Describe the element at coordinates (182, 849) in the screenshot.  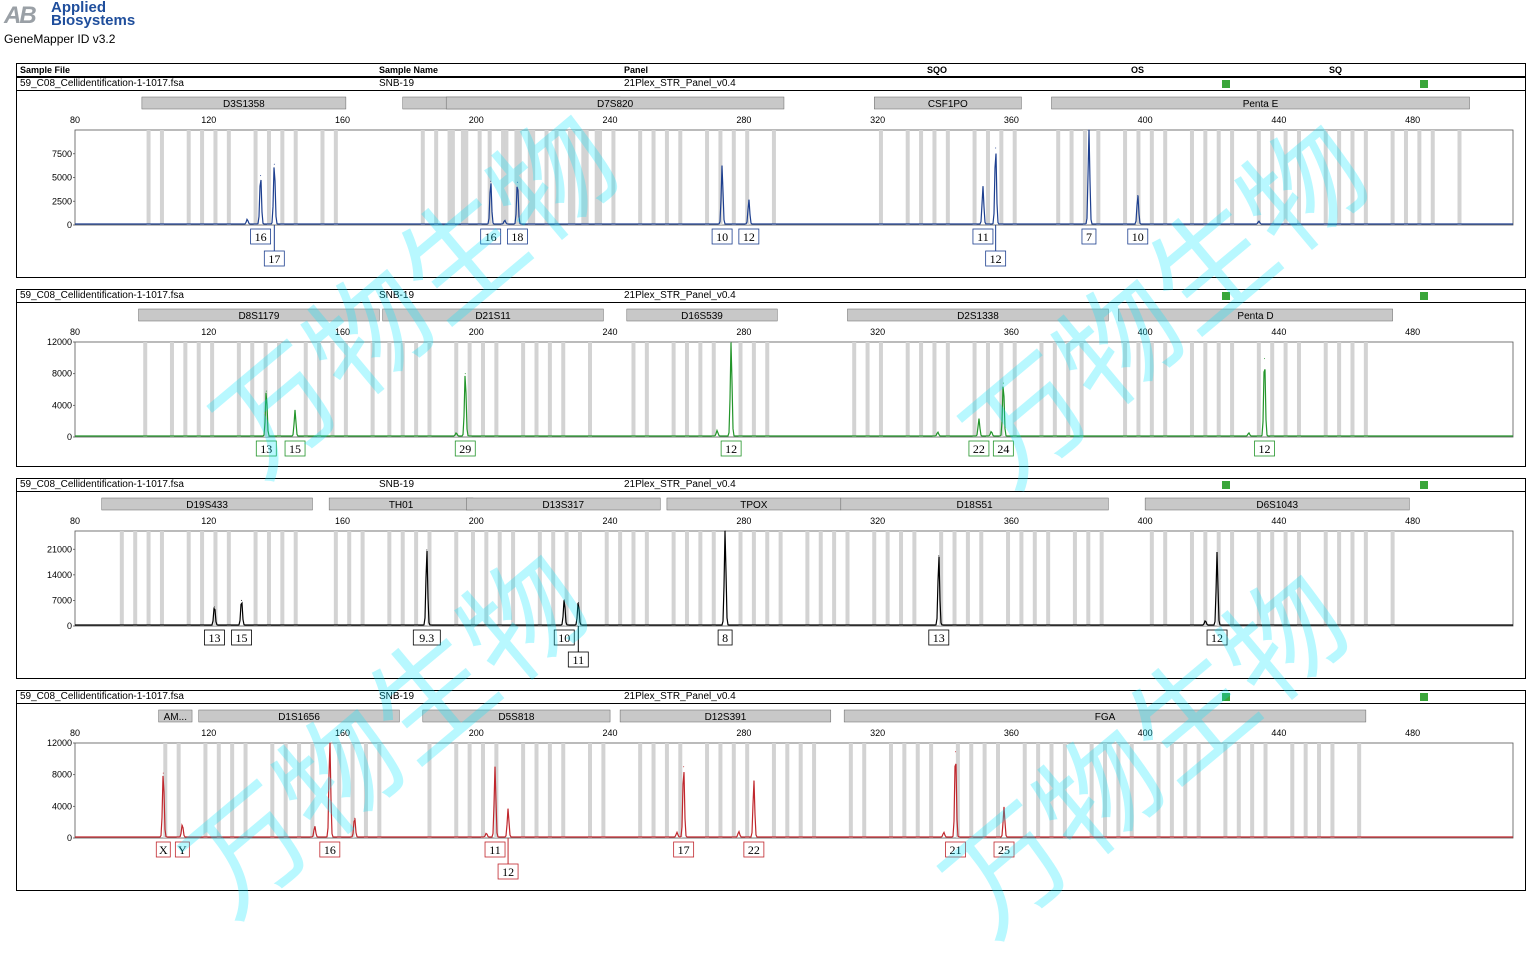
I see `allele-call: Y` at that location.